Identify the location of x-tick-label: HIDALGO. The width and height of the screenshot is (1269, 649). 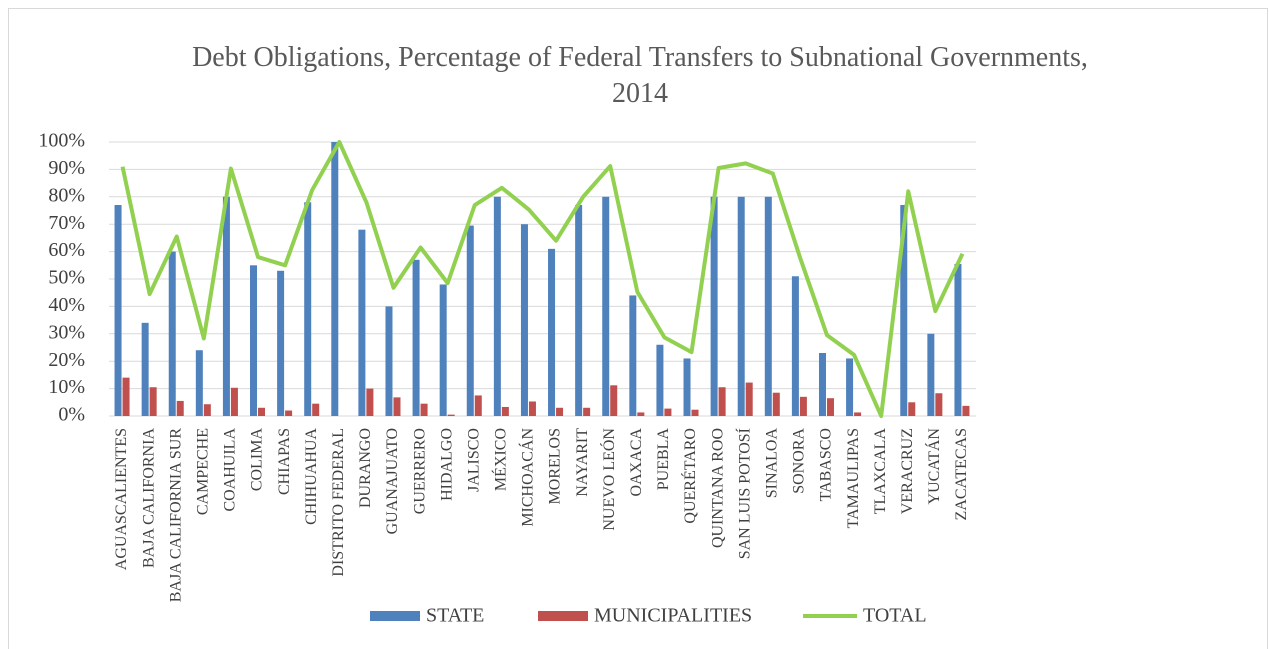
(446, 464).